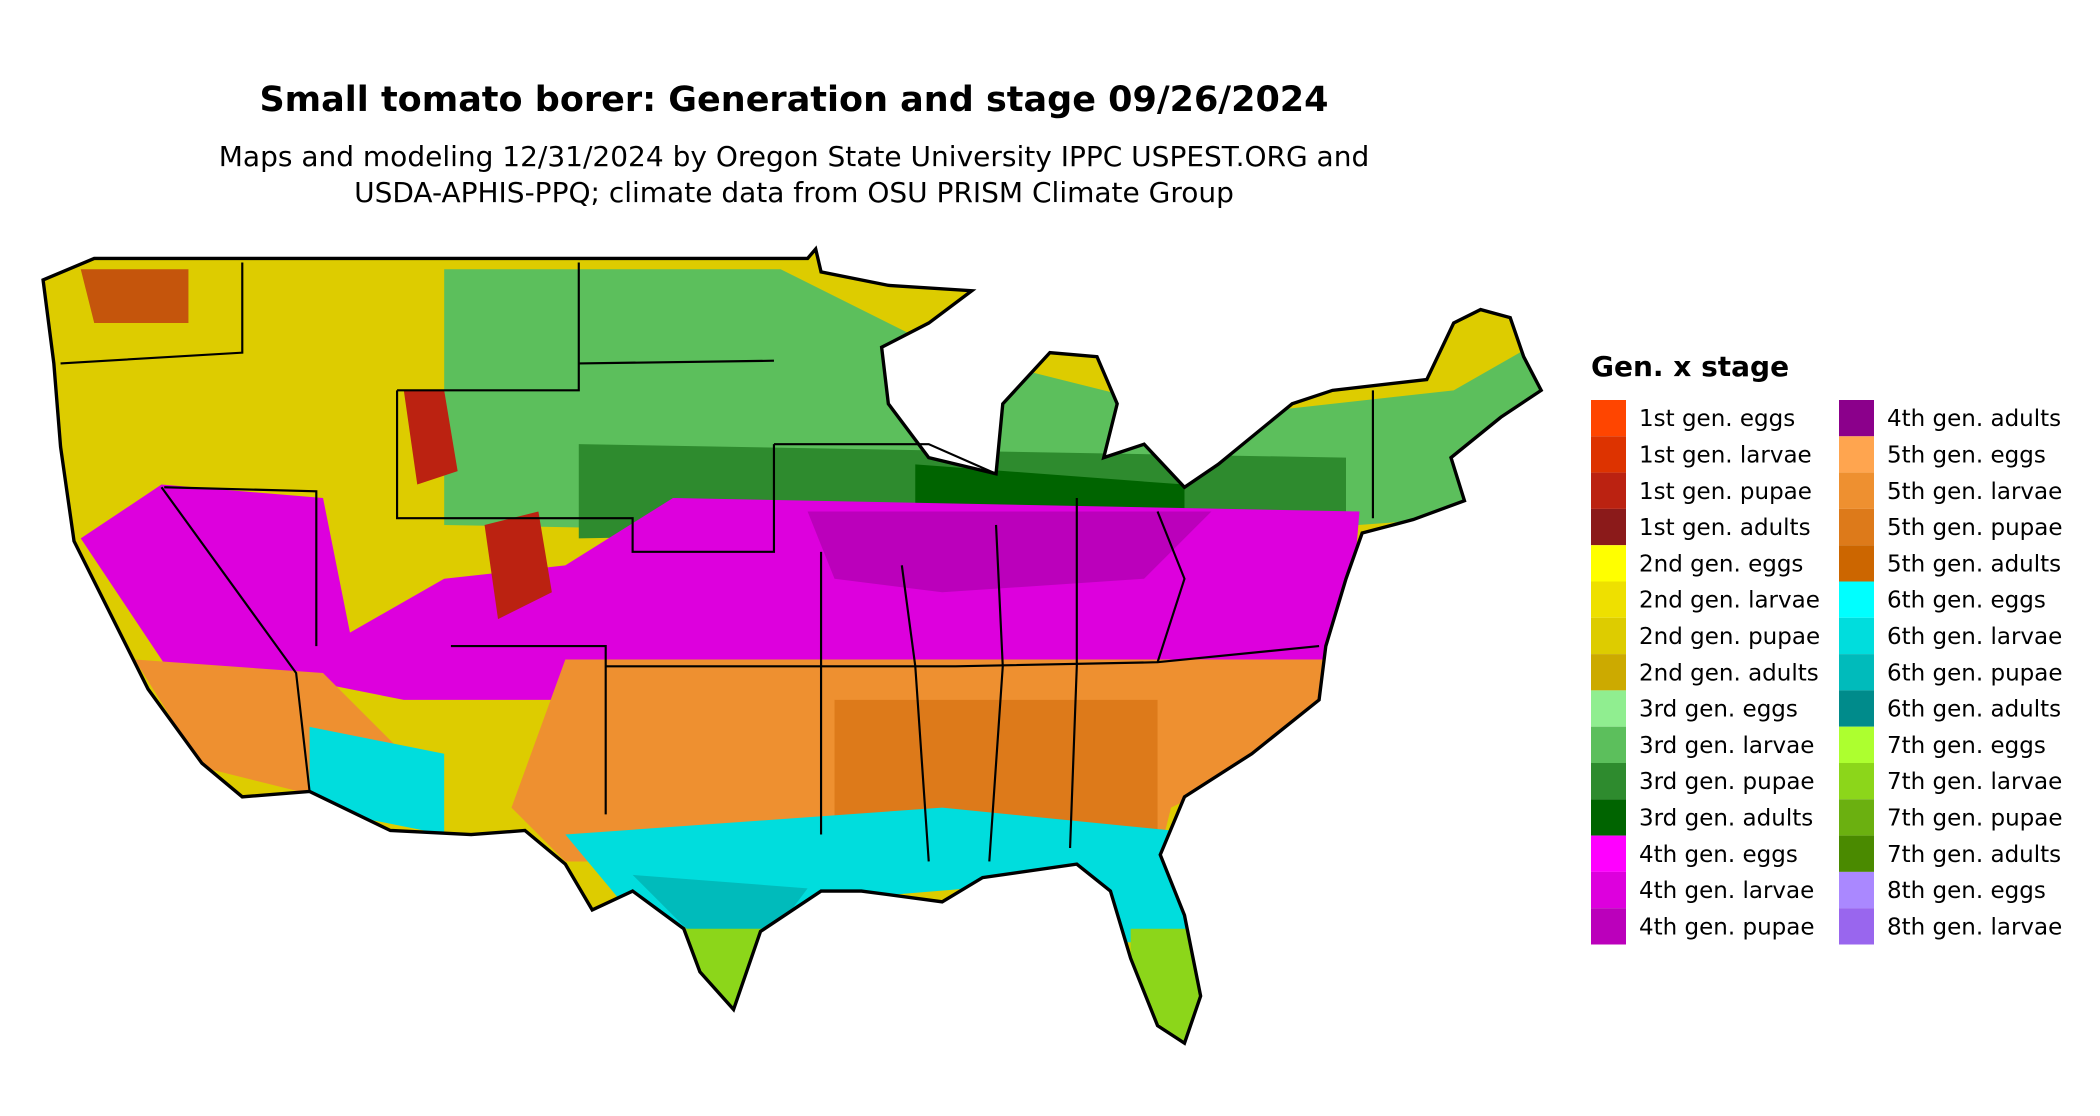 This screenshot has width=2100, height=1116. I want to click on legend-label: 7th gen. pupae, so click(1975, 818).